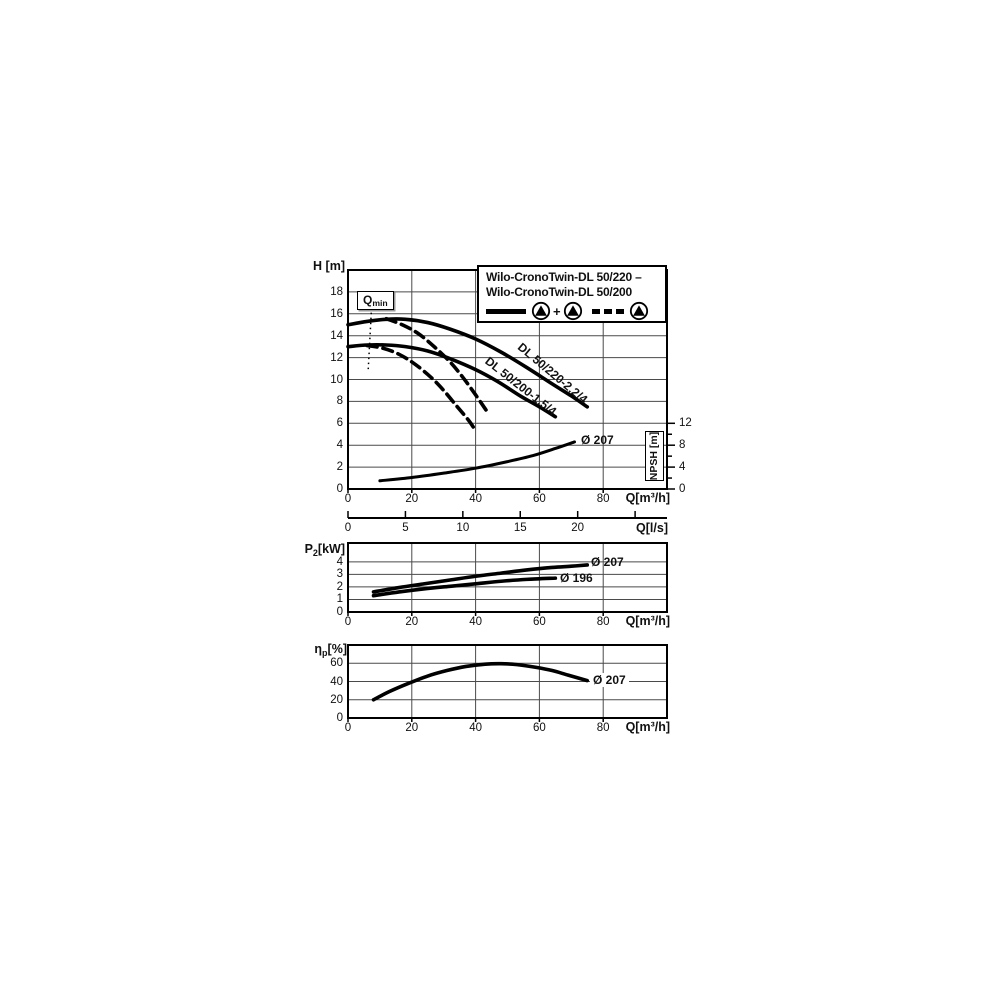  Describe the element at coordinates (336, 379) in the screenshot. I see `y-tick-label: 10` at that location.